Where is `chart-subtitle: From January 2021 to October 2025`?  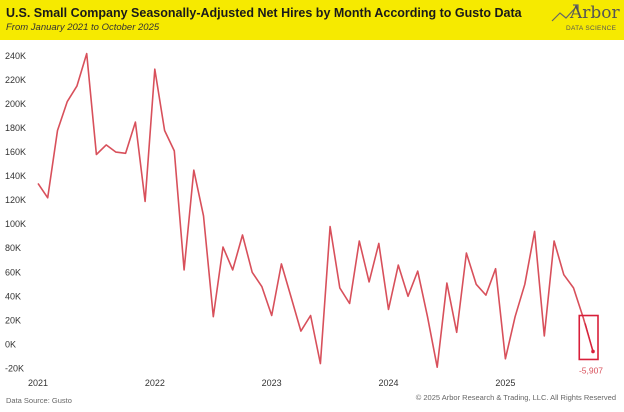 chart-subtitle: From January 2021 to October 2025 is located at coordinates (83, 27).